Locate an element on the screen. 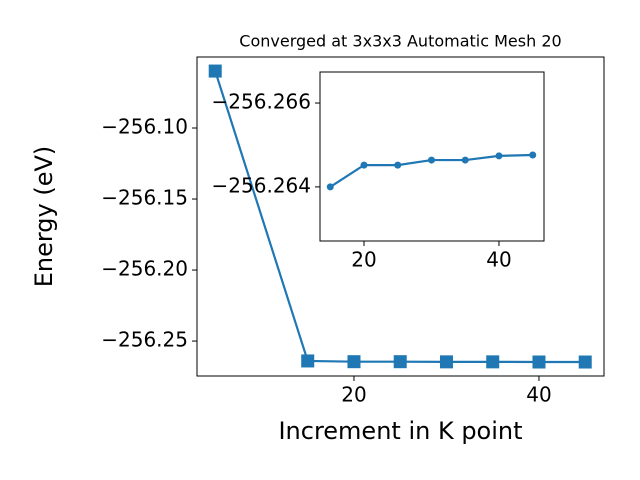 This screenshot has width=640, height=480. chart-title: Converged at 3x3x3 Automatic Mesh 20 is located at coordinates (400, 41).